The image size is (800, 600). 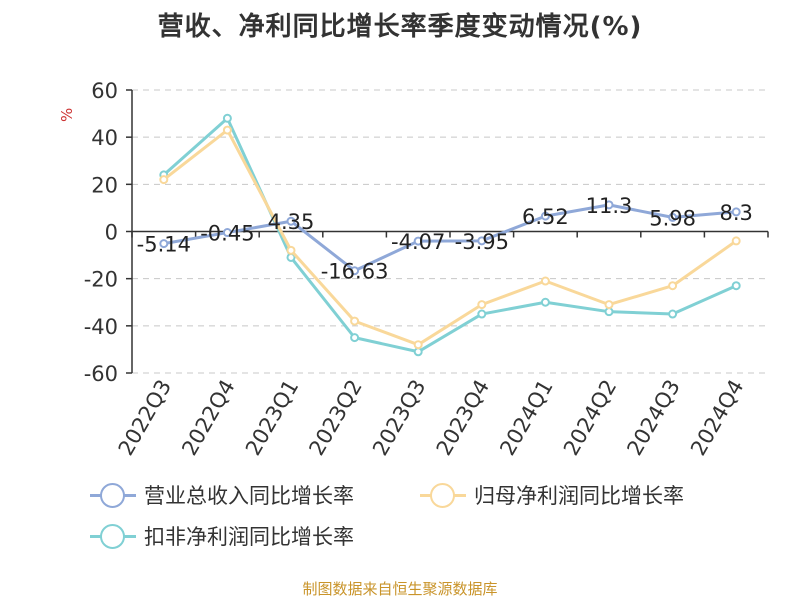 What do you see at coordinates (208, 418) in the screenshot?
I see `x-tick-label: 2022Q4` at bounding box center [208, 418].